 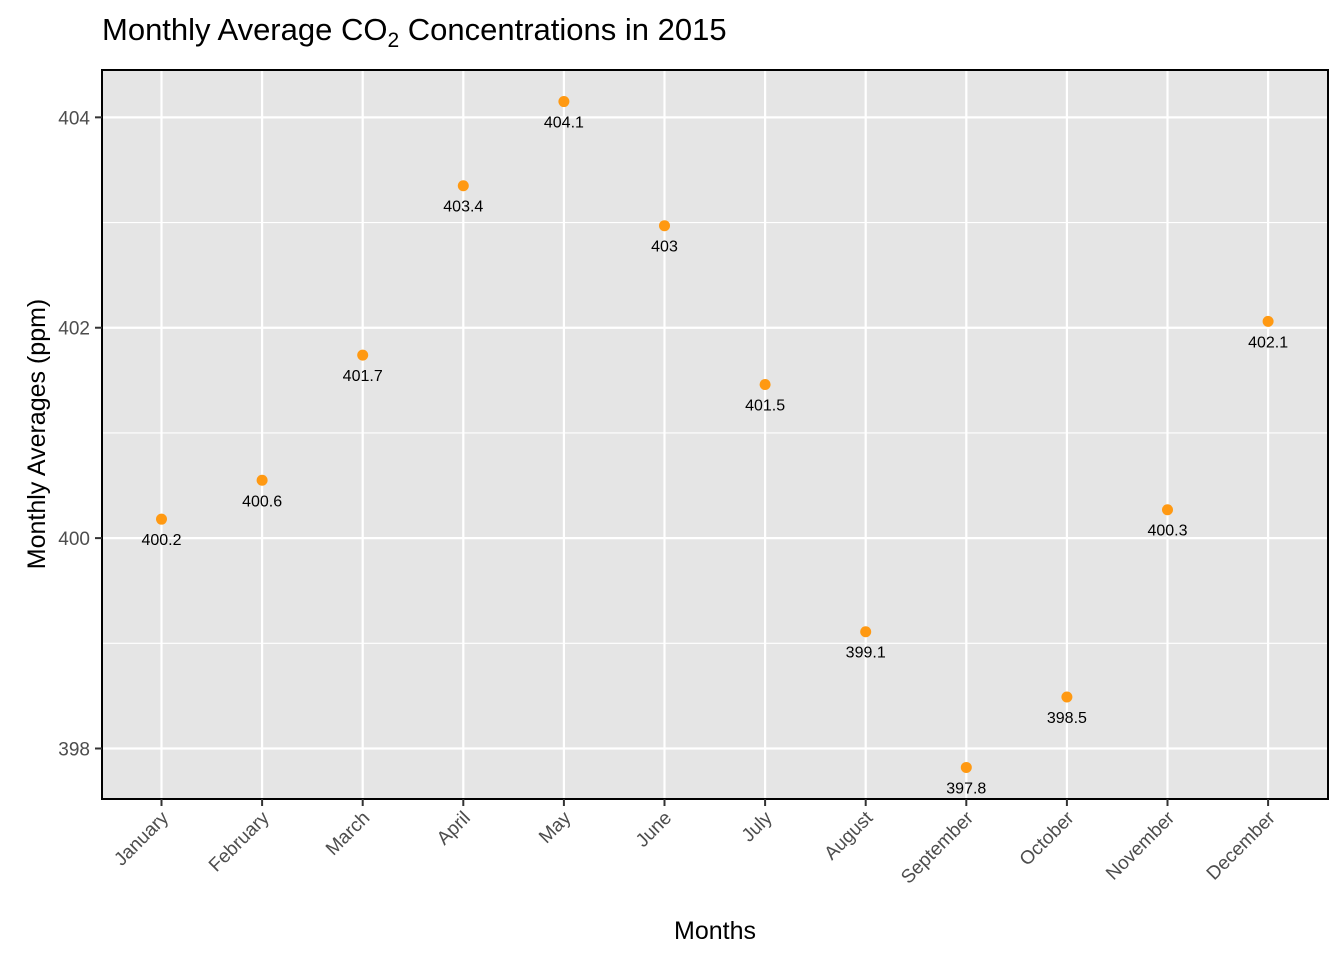 I want to click on x-tick-label: March, so click(x=348, y=834).